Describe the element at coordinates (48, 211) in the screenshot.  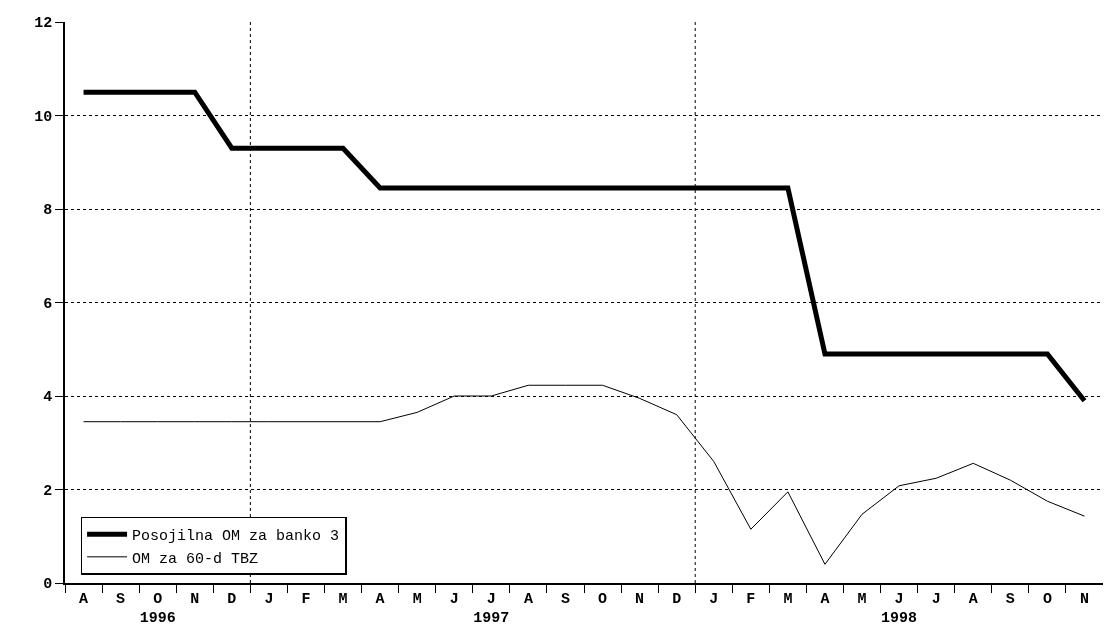
I see `y-tick-label: 8` at that location.